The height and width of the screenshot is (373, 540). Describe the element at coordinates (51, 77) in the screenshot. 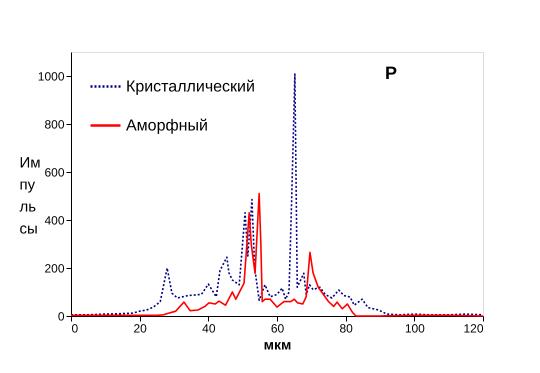

I see `y-tick-label: 1000` at that location.